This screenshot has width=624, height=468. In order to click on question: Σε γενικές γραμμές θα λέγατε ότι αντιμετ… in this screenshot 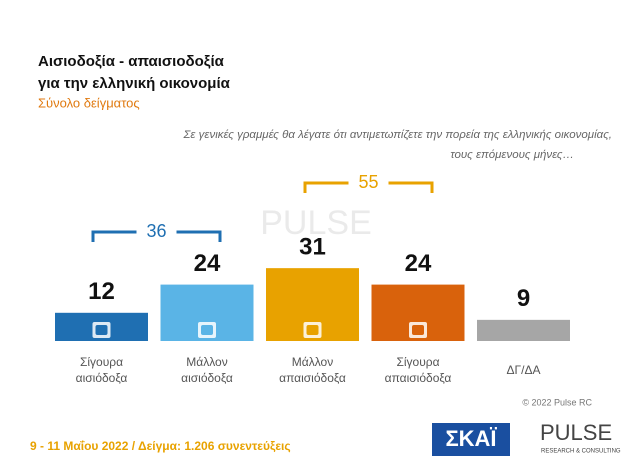, I will do `click(397, 135)`.